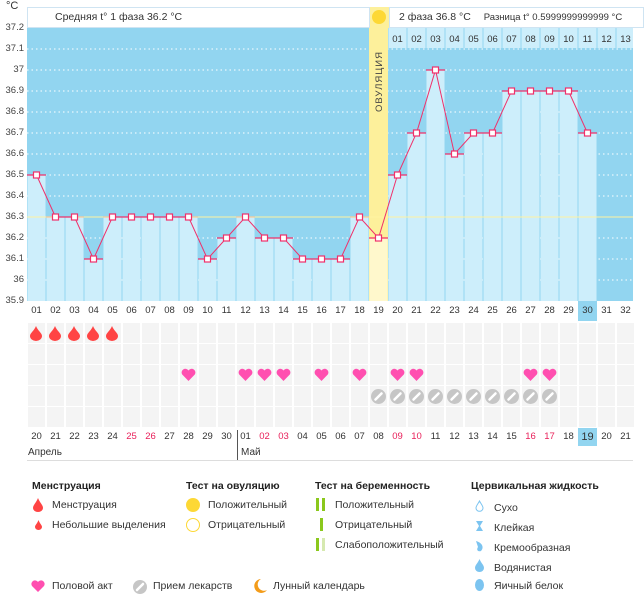 The height and width of the screenshot is (595, 644). Describe the element at coordinates (245, 310) in the screenshot. I see `cycle-day-label: 12` at that location.